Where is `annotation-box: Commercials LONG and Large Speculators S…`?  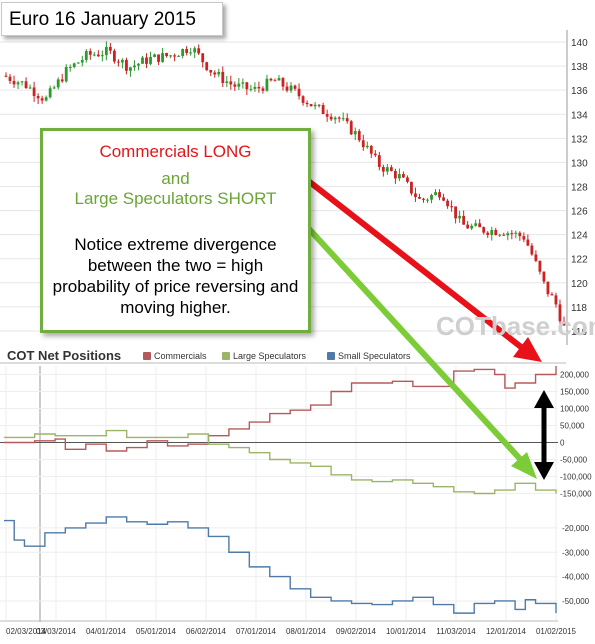
annotation-box: Commercials LONG and Large Speculators S… is located at coordinates (175, 230).